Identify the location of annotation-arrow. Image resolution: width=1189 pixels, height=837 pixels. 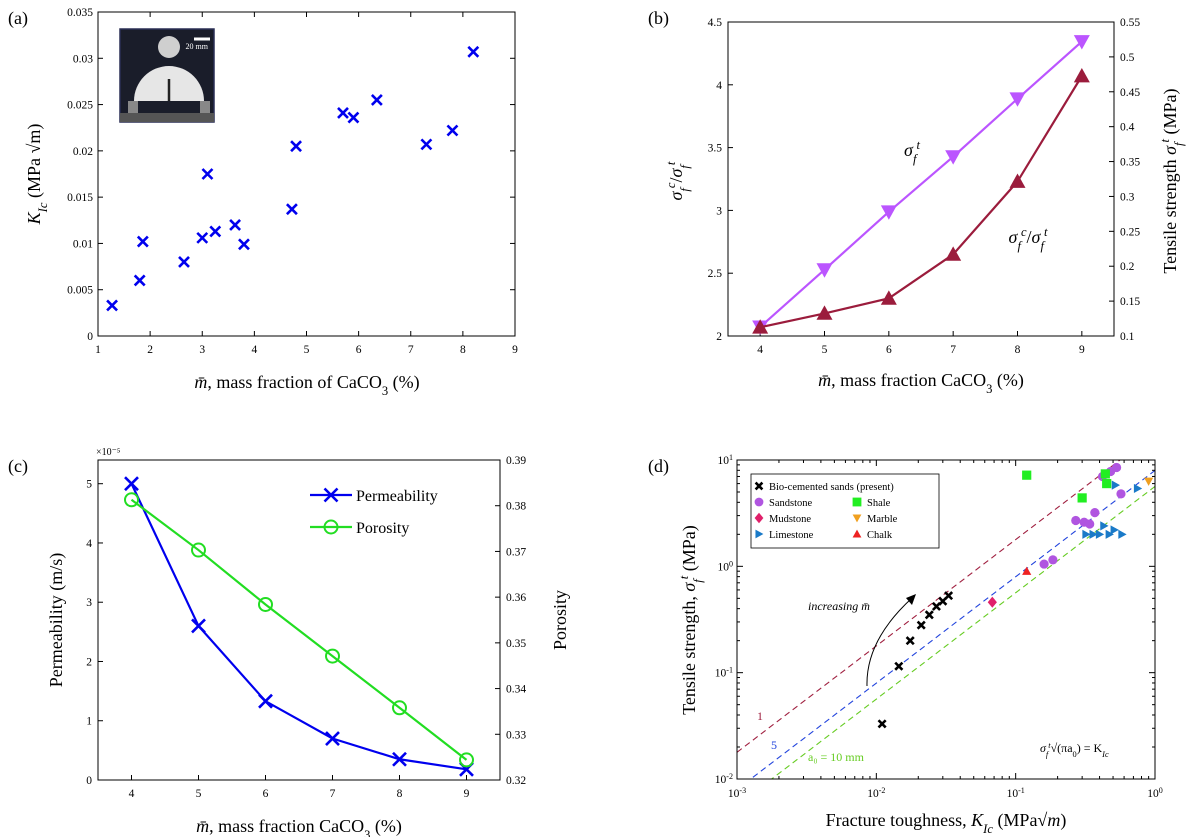
(889, 642).